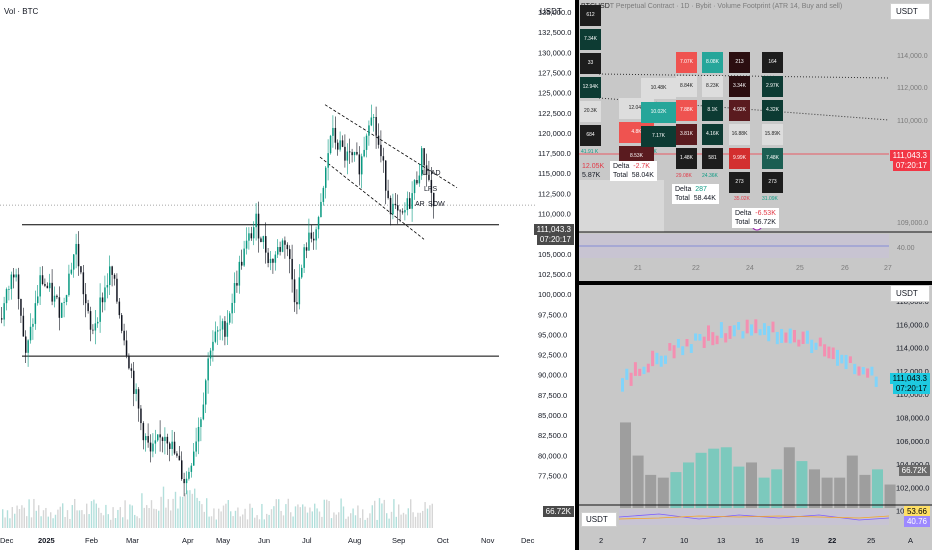 This screenshot has width=932, height=550. Describe the element at coordinates (695, 194) in the screenshot. I see `delta-box-2: Delta 287 Total 58.44K` at that location.